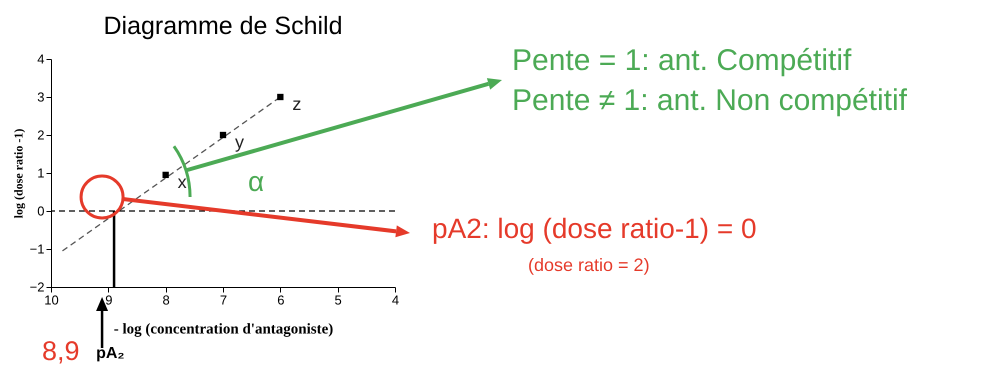 Image resolution: width=1000 pixels, height=385 pixels. I want to click on x-tick-label: 7, so click(224, 300).